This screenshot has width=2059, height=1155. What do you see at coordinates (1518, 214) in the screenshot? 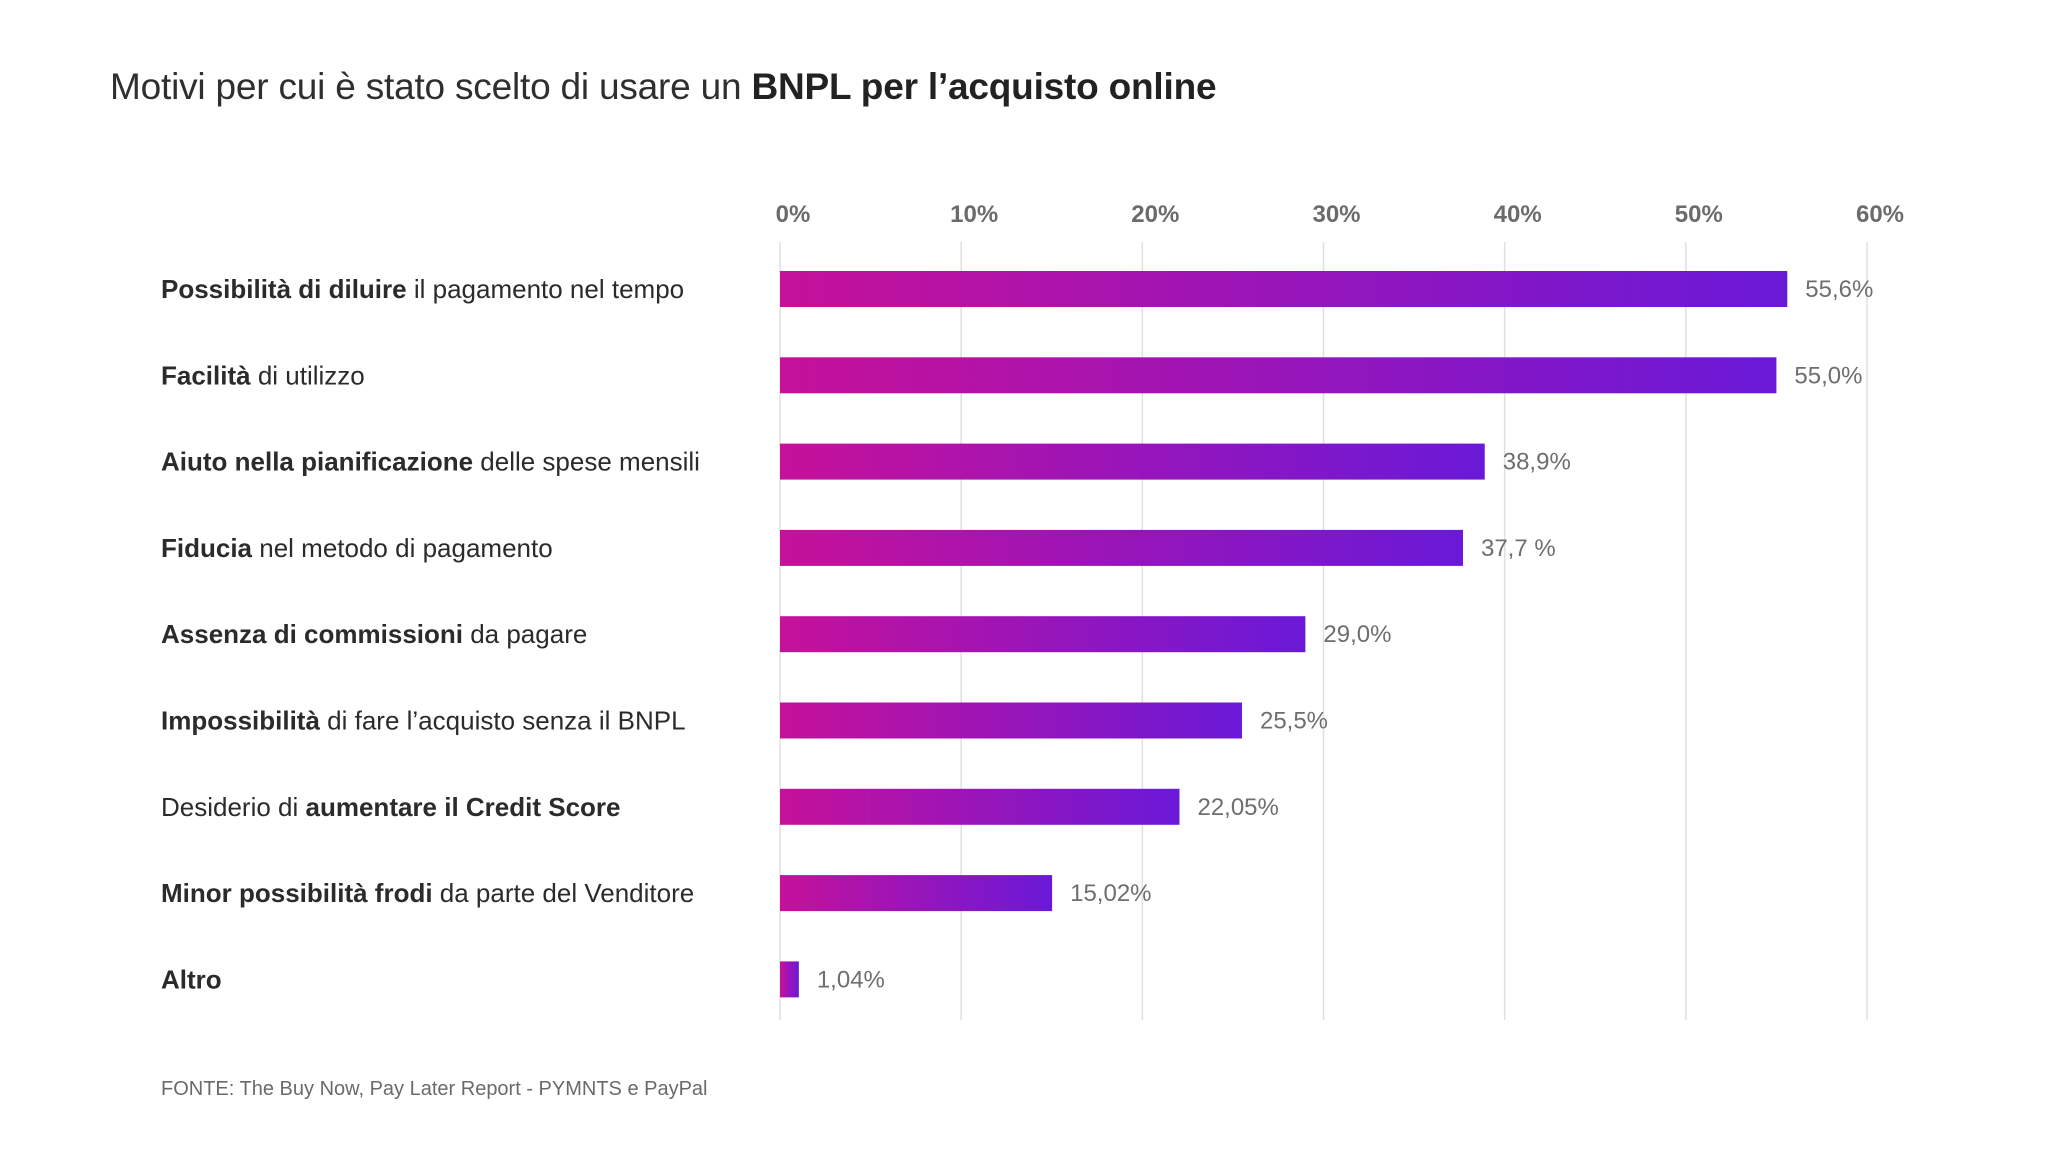
I see `x-tick-label: 40%` at bounding box center [1518, 214].